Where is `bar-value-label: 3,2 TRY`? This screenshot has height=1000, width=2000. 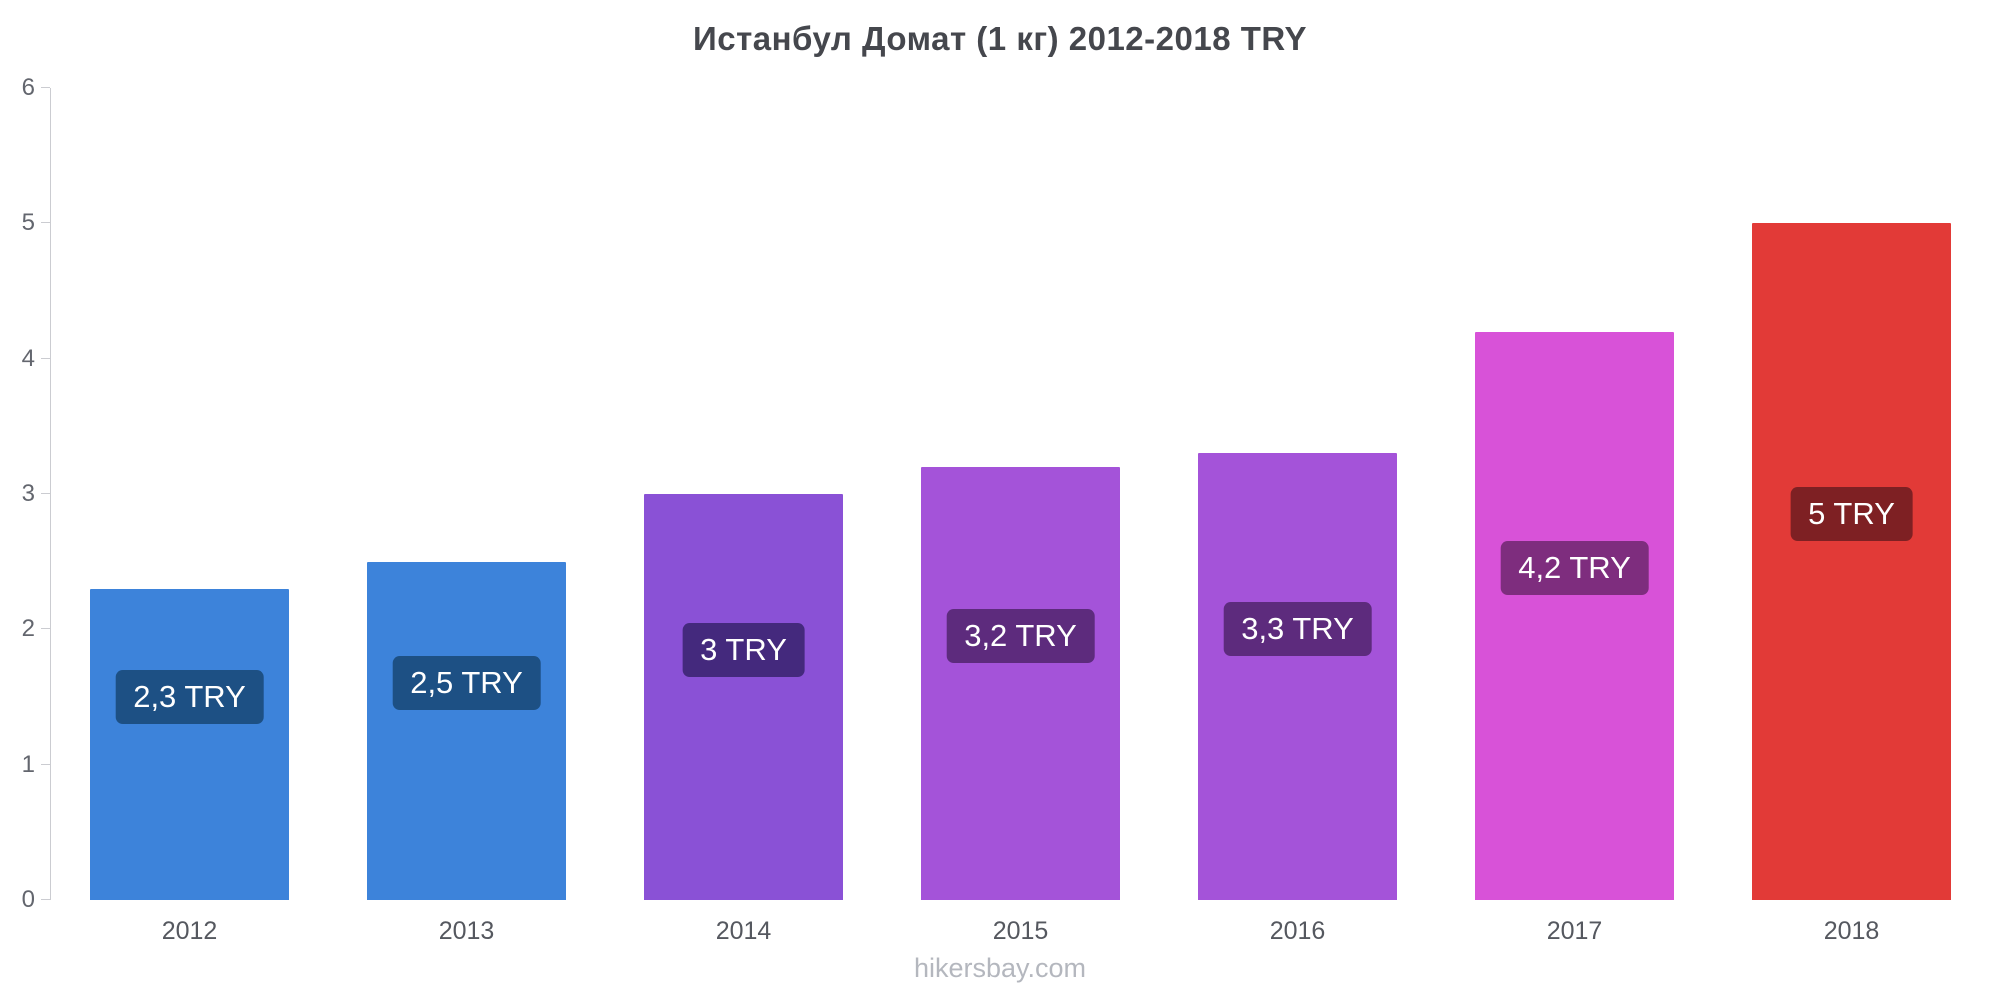
bar-value-label: 3,2 TRY is located at coordinates (1020, 636).